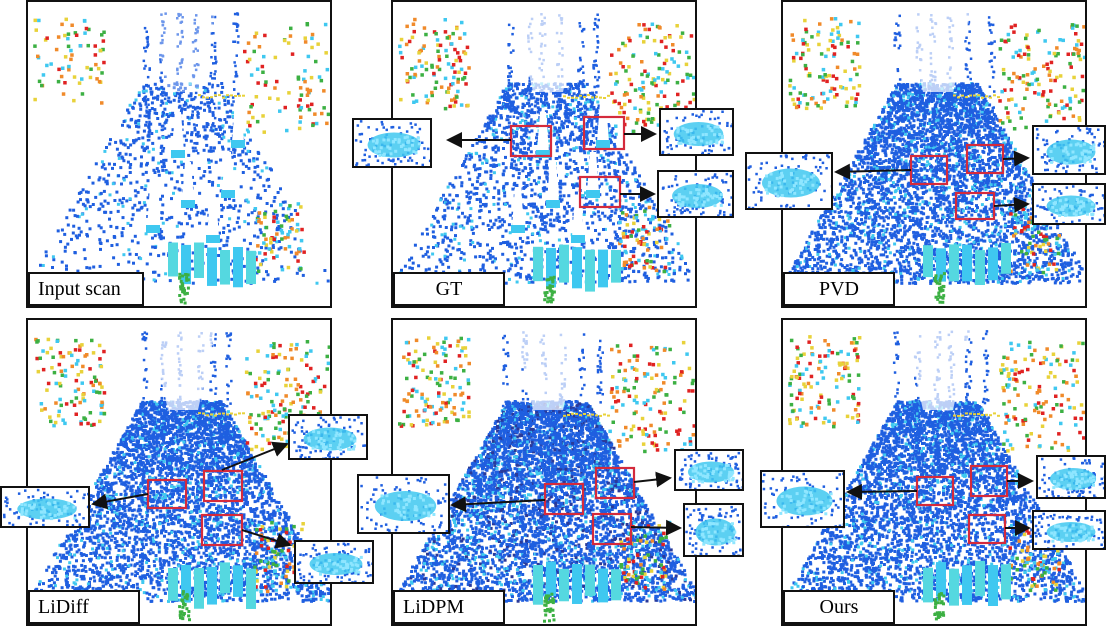 The height and width of the screenshot is (635, 1108). Describe the element at coordinates (84, 607) in the screenshot. I see `panel-label: LiDiff` at that location.